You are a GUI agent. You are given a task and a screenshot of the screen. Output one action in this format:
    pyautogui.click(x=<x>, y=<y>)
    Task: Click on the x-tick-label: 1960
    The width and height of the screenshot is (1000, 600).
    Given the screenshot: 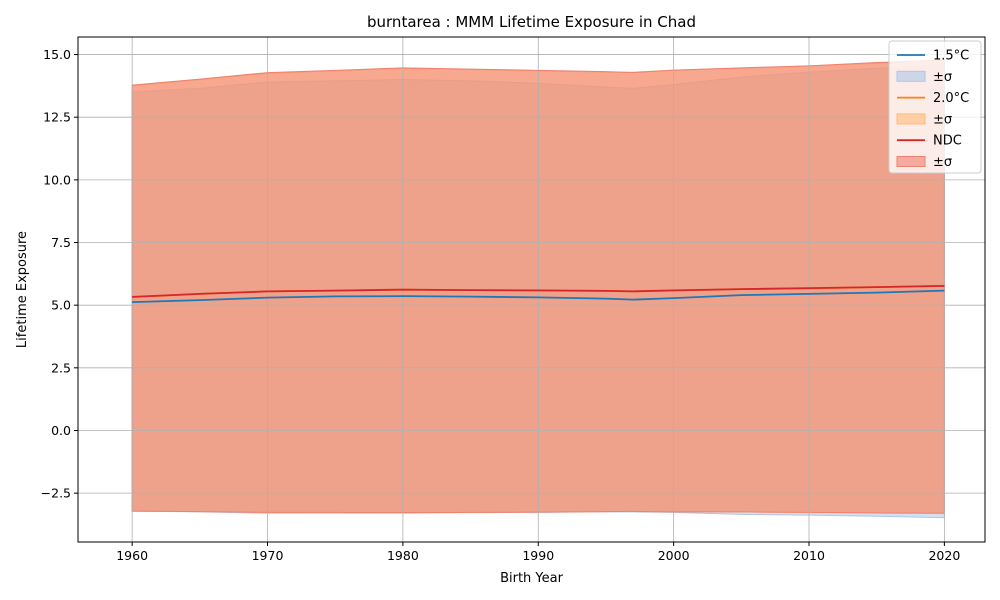 What is the action you would take?
    pyautogui.click(x=132, y=555)
    